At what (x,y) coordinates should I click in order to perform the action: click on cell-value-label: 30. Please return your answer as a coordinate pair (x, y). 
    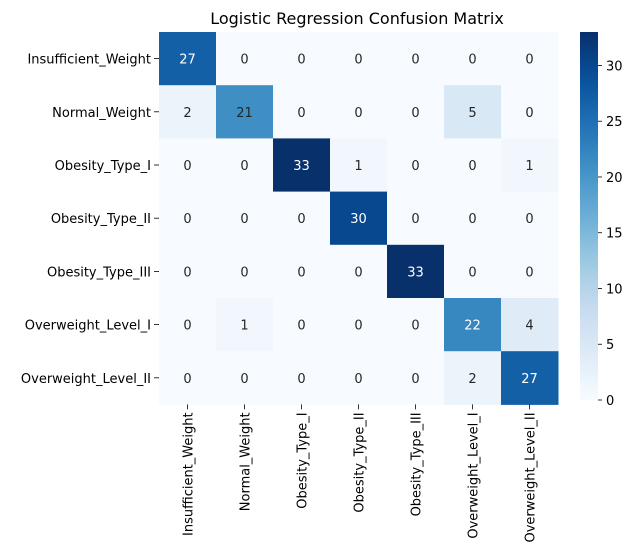
    Looking at the image, I should click on (358, 219).